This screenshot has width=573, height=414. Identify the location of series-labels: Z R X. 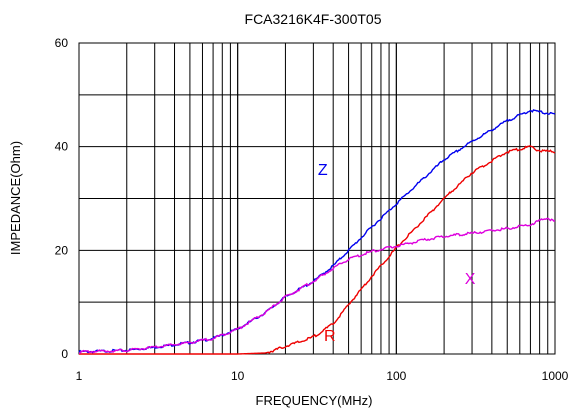
(397, 253).